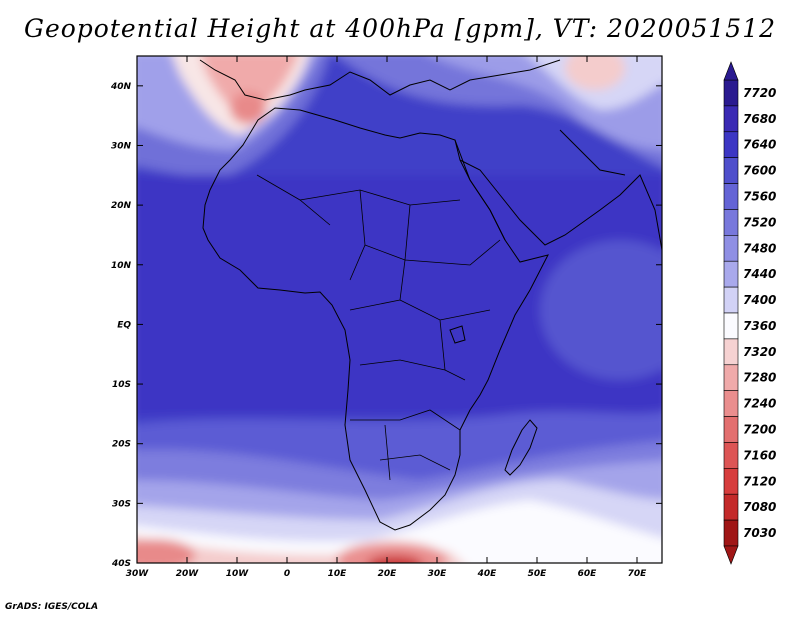 Image resolution: width=800 pixels, height=618 pixels. What do you see at coordinates (592, 152) in the screenshot?
I see `persian-gulf-coastline` at bounding box center [592, 152].